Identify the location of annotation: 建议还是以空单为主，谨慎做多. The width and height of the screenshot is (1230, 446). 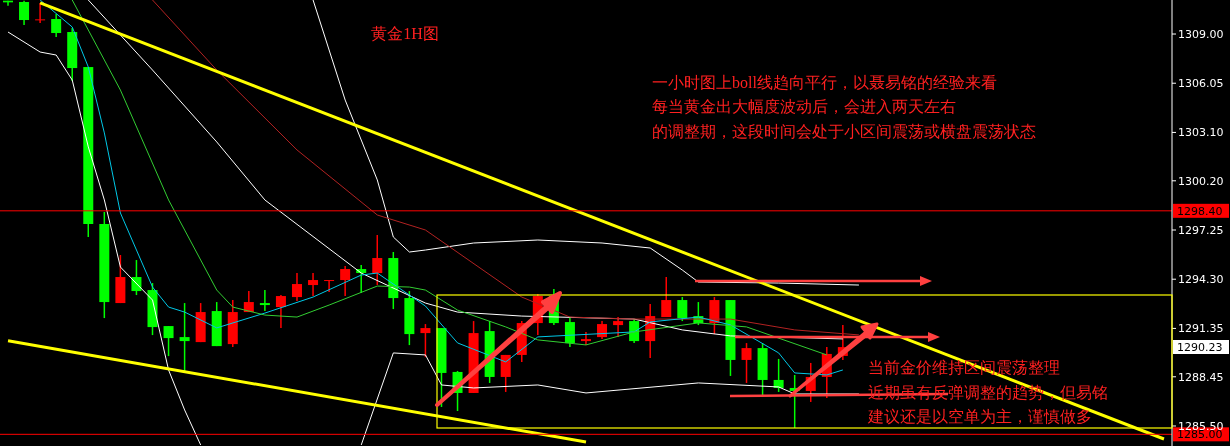
(979, 416).